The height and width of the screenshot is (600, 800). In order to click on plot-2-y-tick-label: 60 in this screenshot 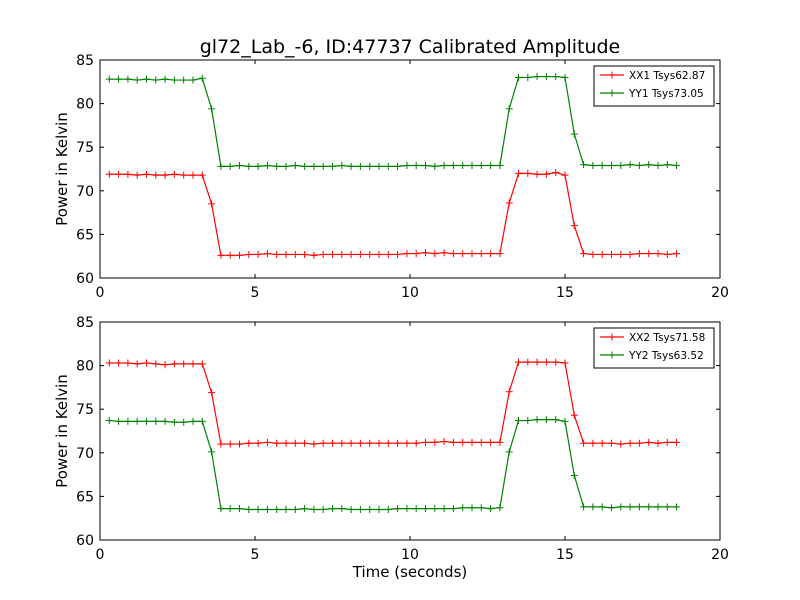, I will do `click(85, 541)`.